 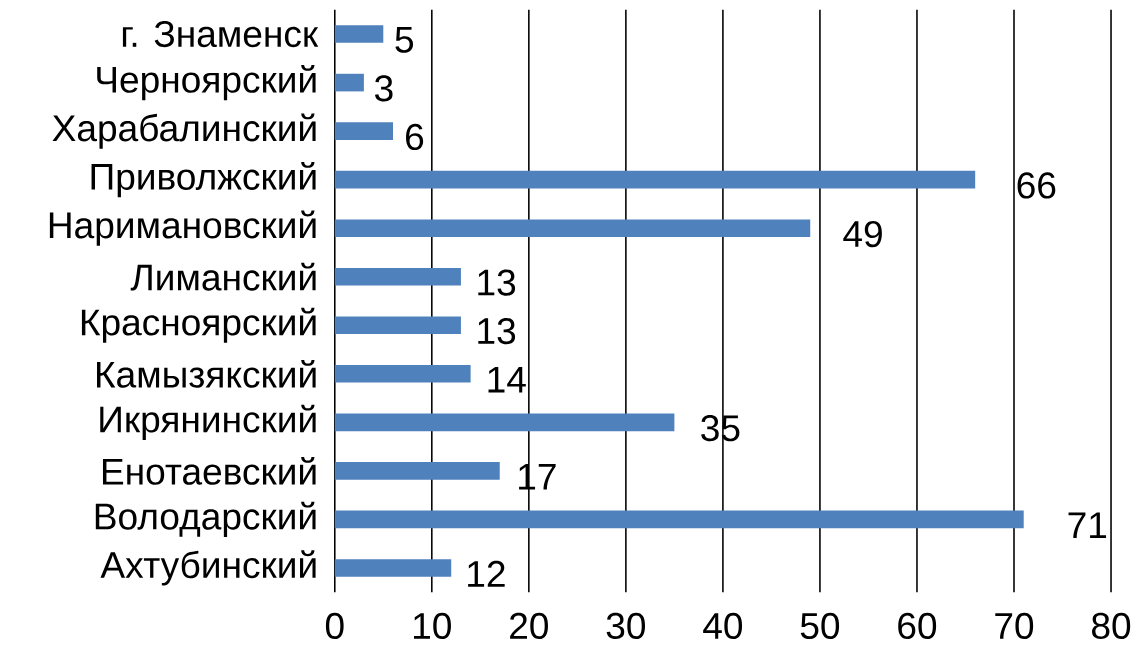 I want to click on y-tick-label: Красноярский, so click(x=198, y=325).